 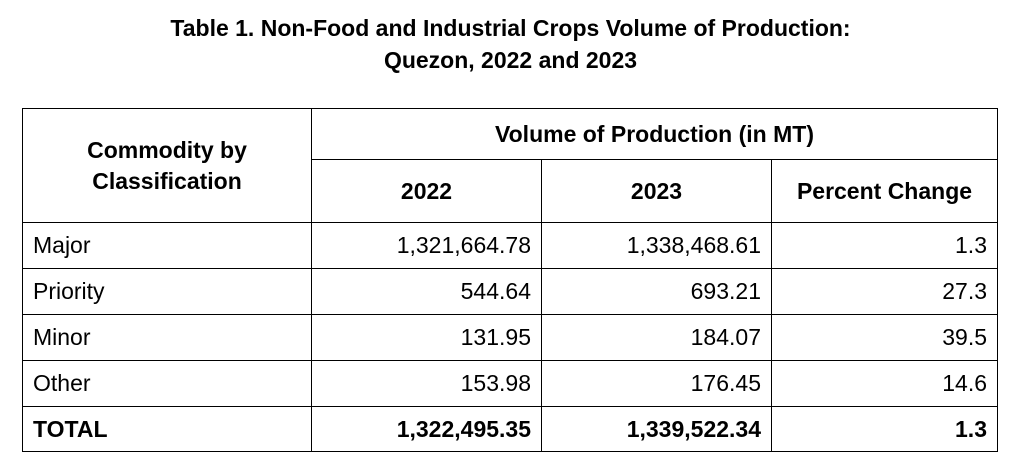 I want to click on table-row: Major 1,321,664.78 1,338,468.61 1.3, so click(x=510, y=245).